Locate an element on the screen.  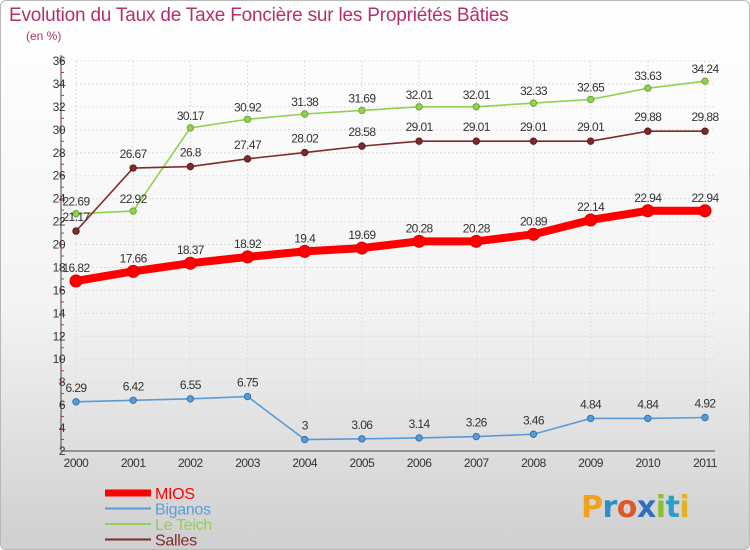
legend-label: Le Teich is located at coordinates (183, 525).